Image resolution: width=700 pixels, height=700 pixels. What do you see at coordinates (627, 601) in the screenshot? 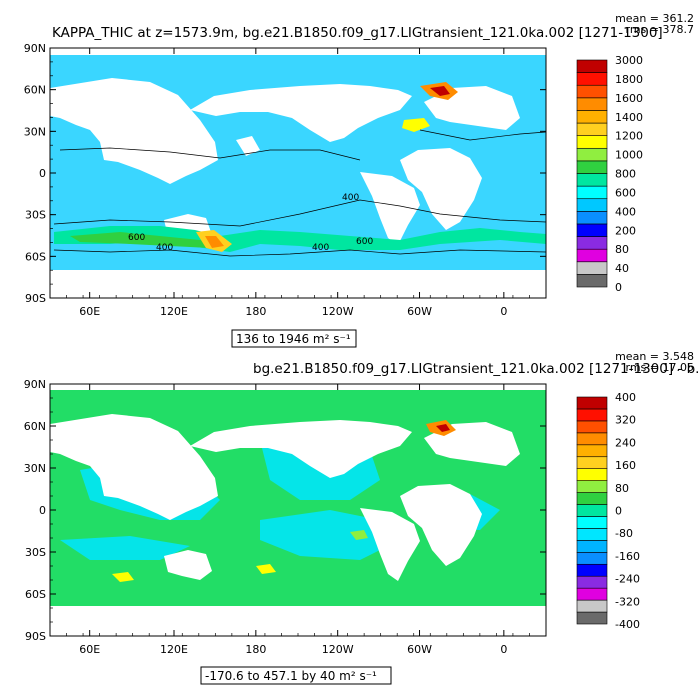
I see `colorbar-label: -320` at bounding box center [627, 601].